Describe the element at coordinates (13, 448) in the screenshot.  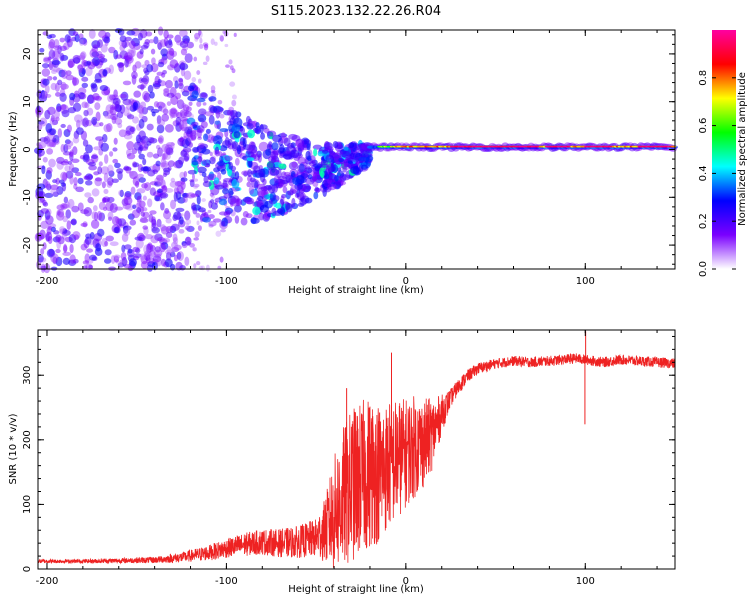
I see `snr-y-axis-label: SNR (10 * v/v)` at that location.